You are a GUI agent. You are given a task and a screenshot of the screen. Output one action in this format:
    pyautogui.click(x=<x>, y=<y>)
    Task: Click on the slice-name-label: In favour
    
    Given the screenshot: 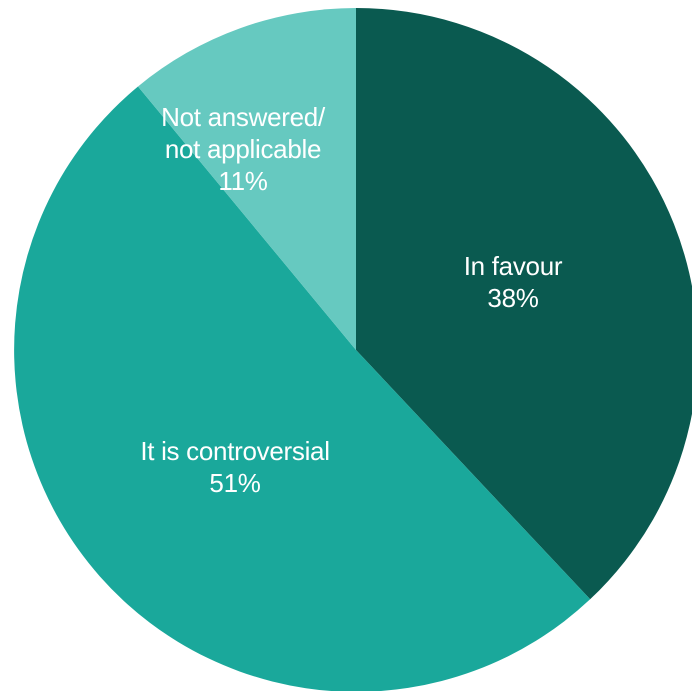 What is the action you would take?
    pyautogui.click(x=513, y=266)
    